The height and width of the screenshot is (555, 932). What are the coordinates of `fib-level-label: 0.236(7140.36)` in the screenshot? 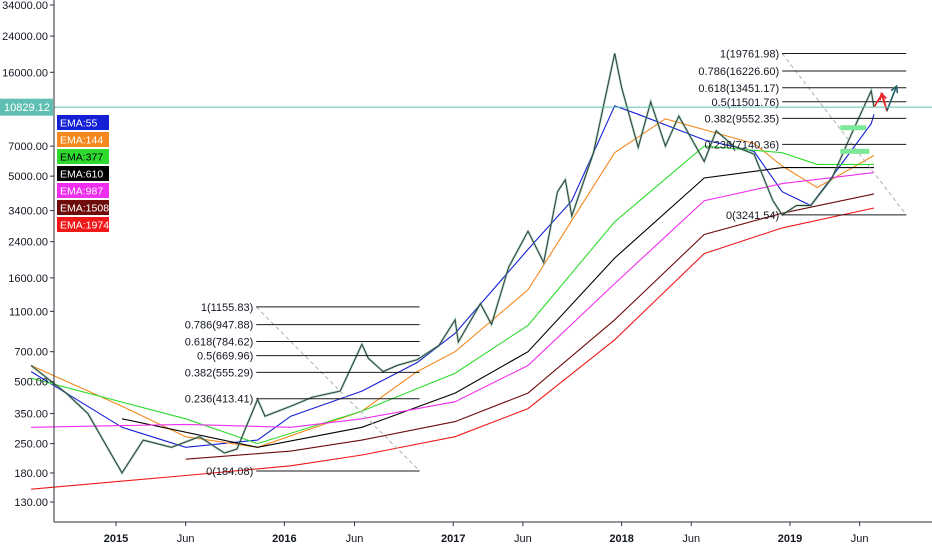 It's located at (742, 145).